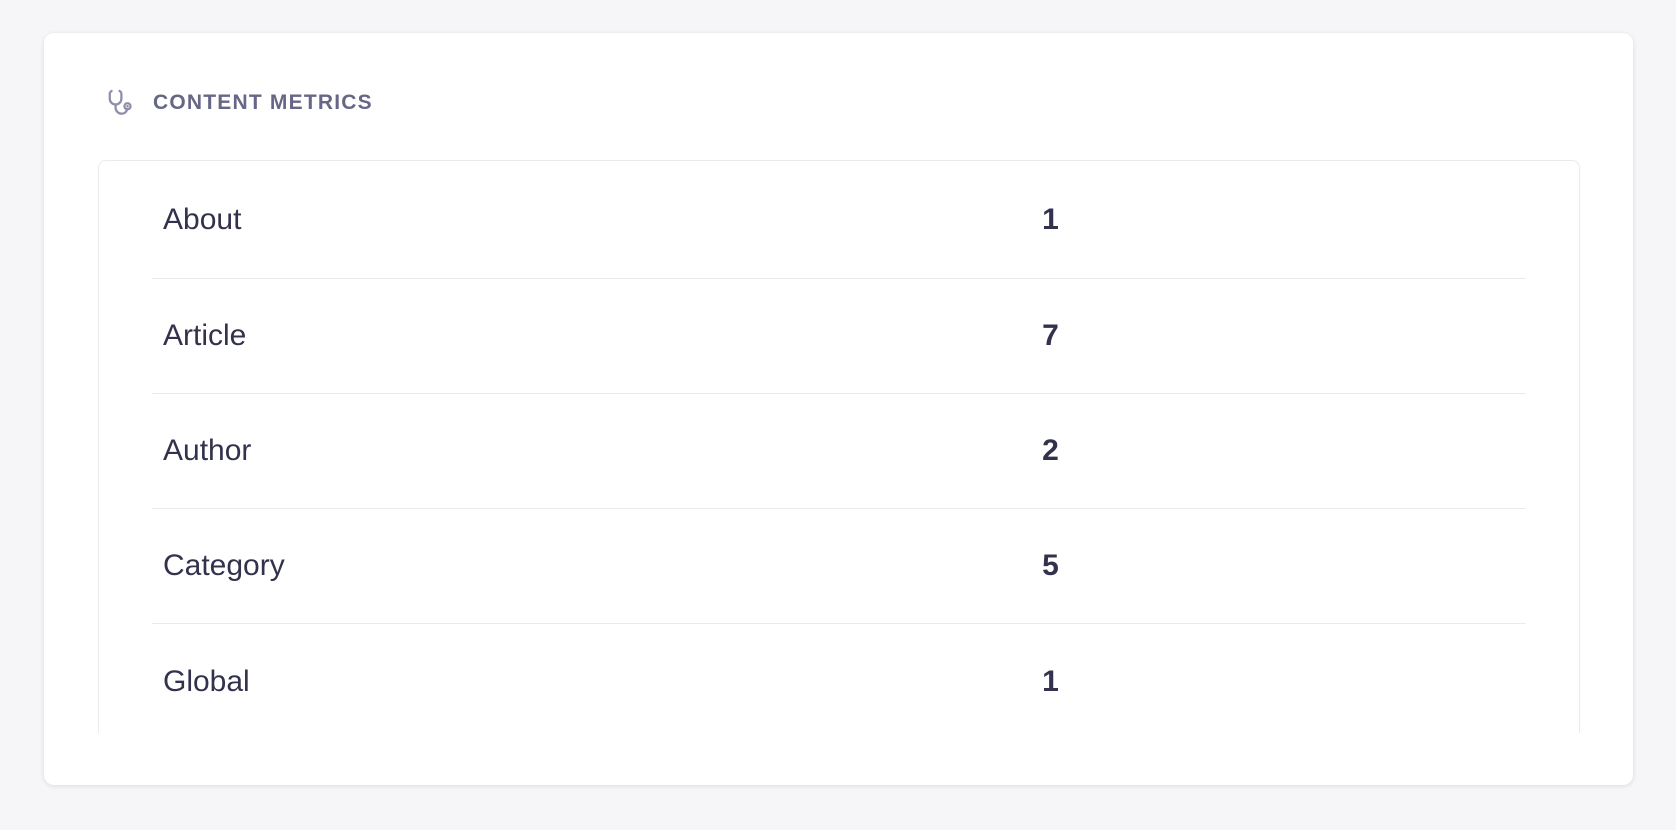  I want to click on stethoscope-icon, so click(117, 103).